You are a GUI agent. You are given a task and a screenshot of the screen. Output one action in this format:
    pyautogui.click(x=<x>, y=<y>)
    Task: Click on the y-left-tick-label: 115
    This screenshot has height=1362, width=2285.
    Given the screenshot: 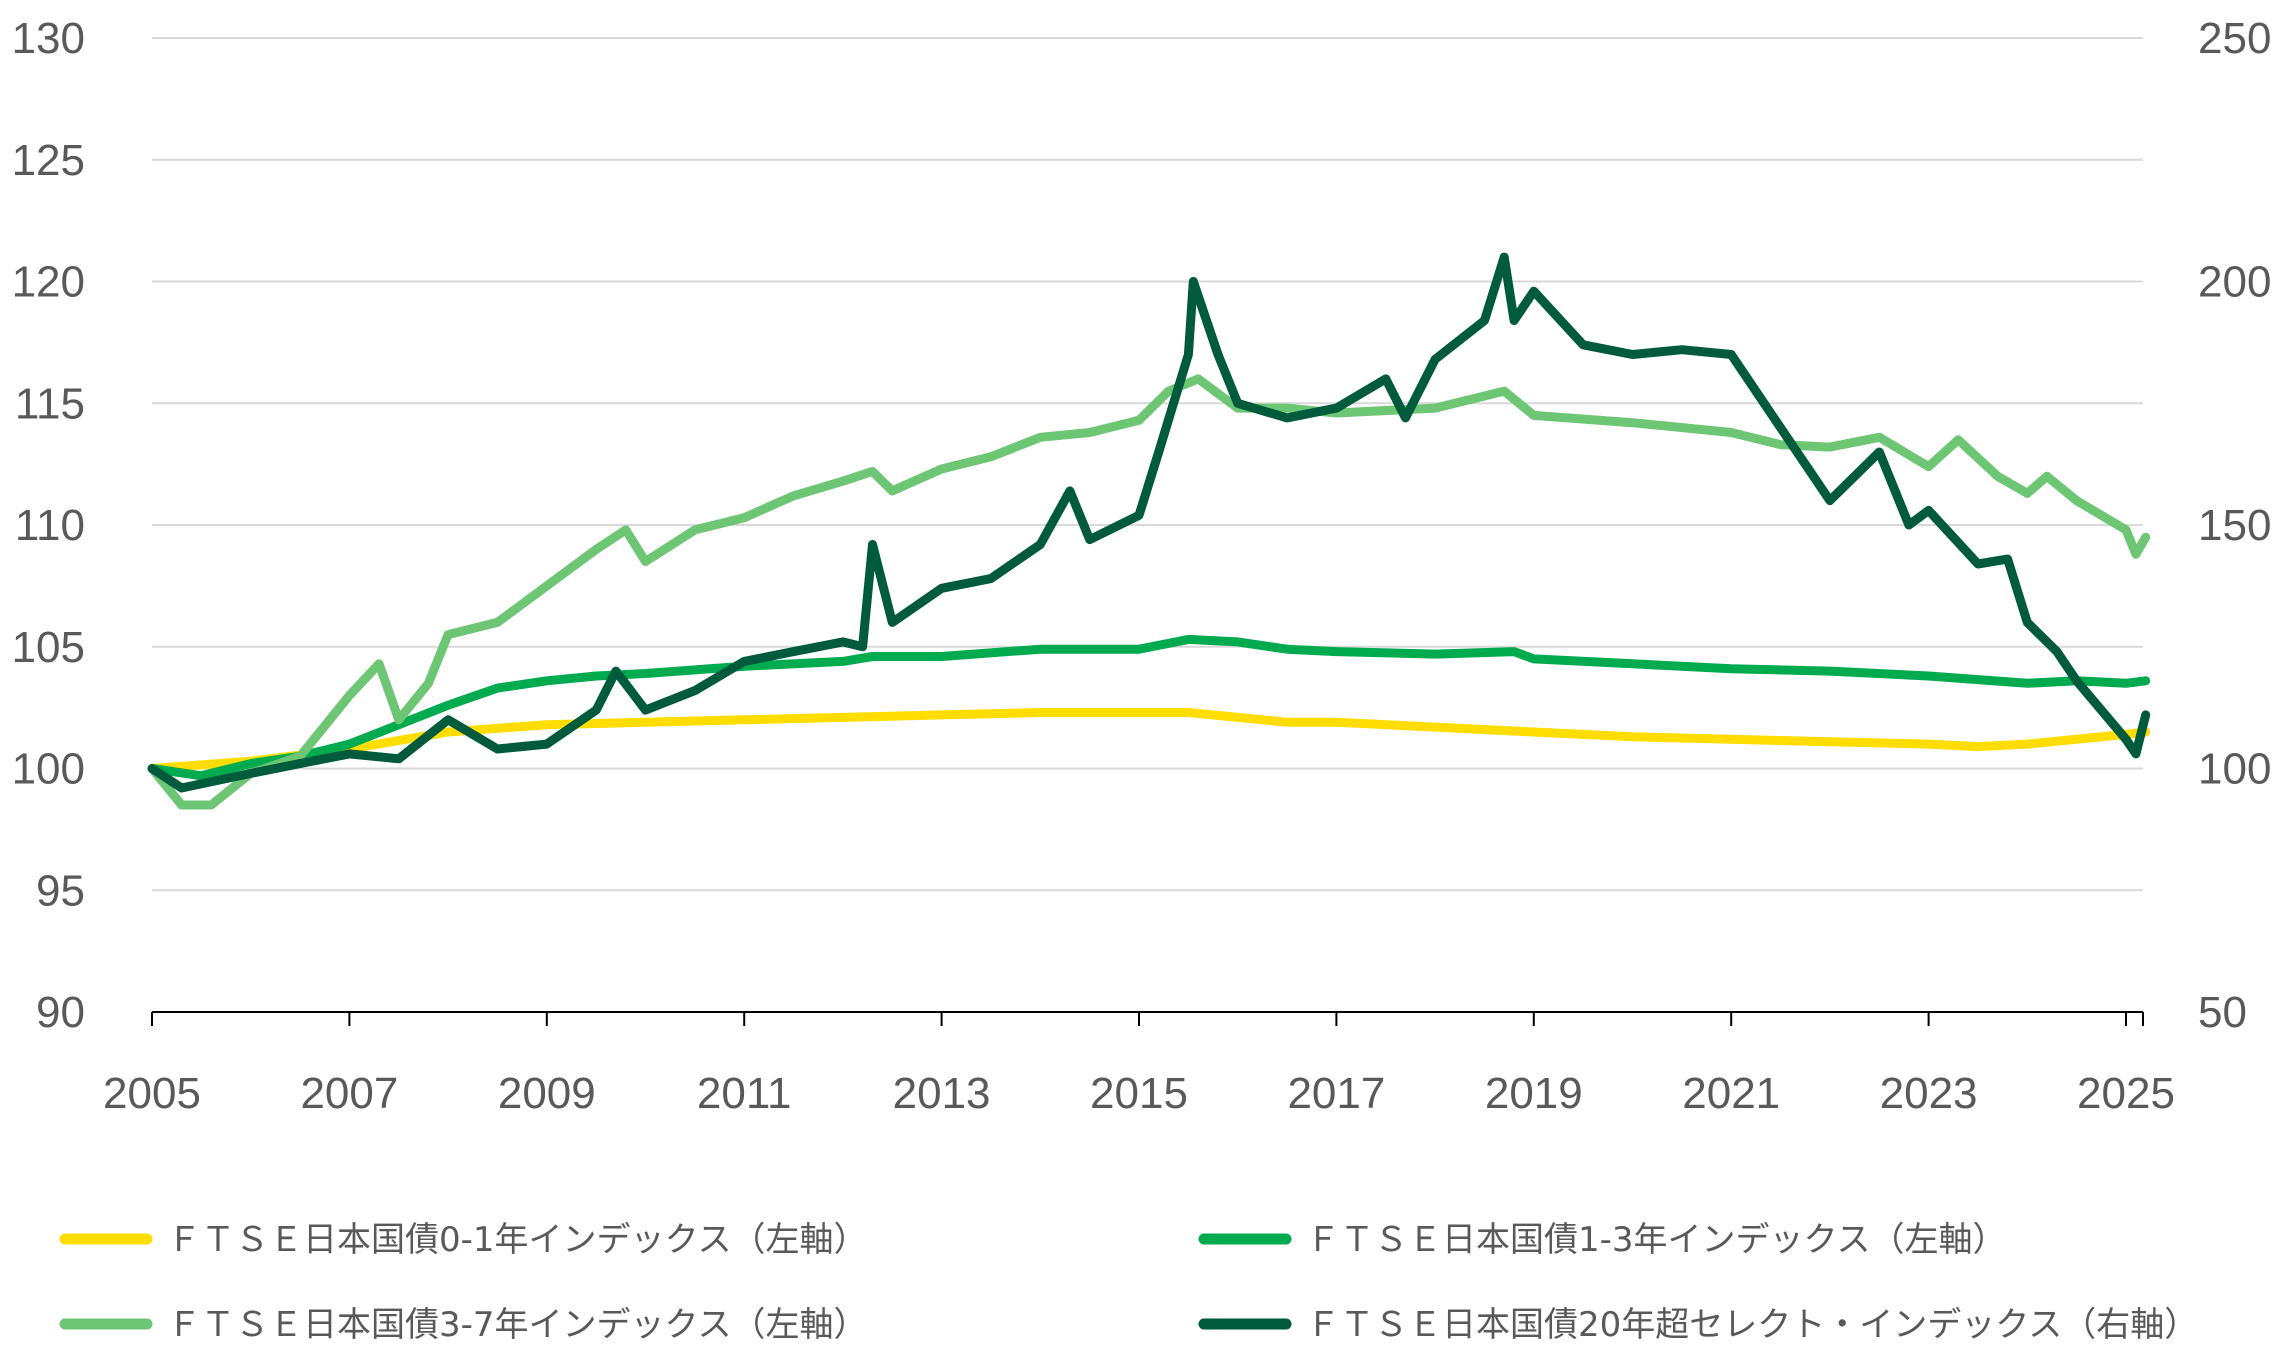 What is the action you would take?
    pyautogui.click(x=50, y=403)
    